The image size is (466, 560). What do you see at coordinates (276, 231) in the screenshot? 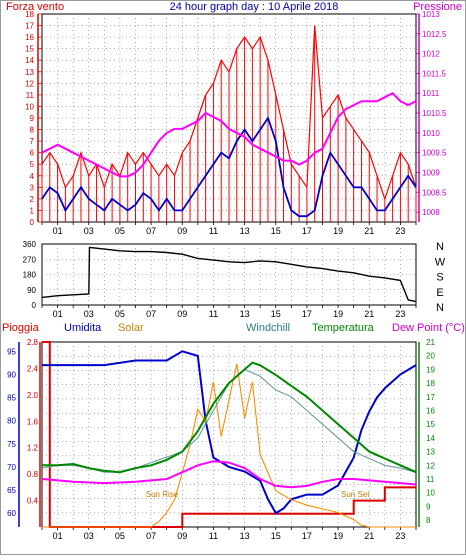
I see `p1-x-tick-label: 15` at bounding box center [276, 231].